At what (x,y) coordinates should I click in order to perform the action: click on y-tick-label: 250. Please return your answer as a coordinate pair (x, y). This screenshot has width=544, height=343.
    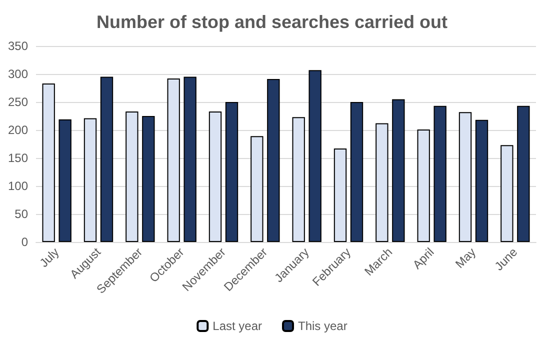
    Looking at the image, I should click on (18, 102).